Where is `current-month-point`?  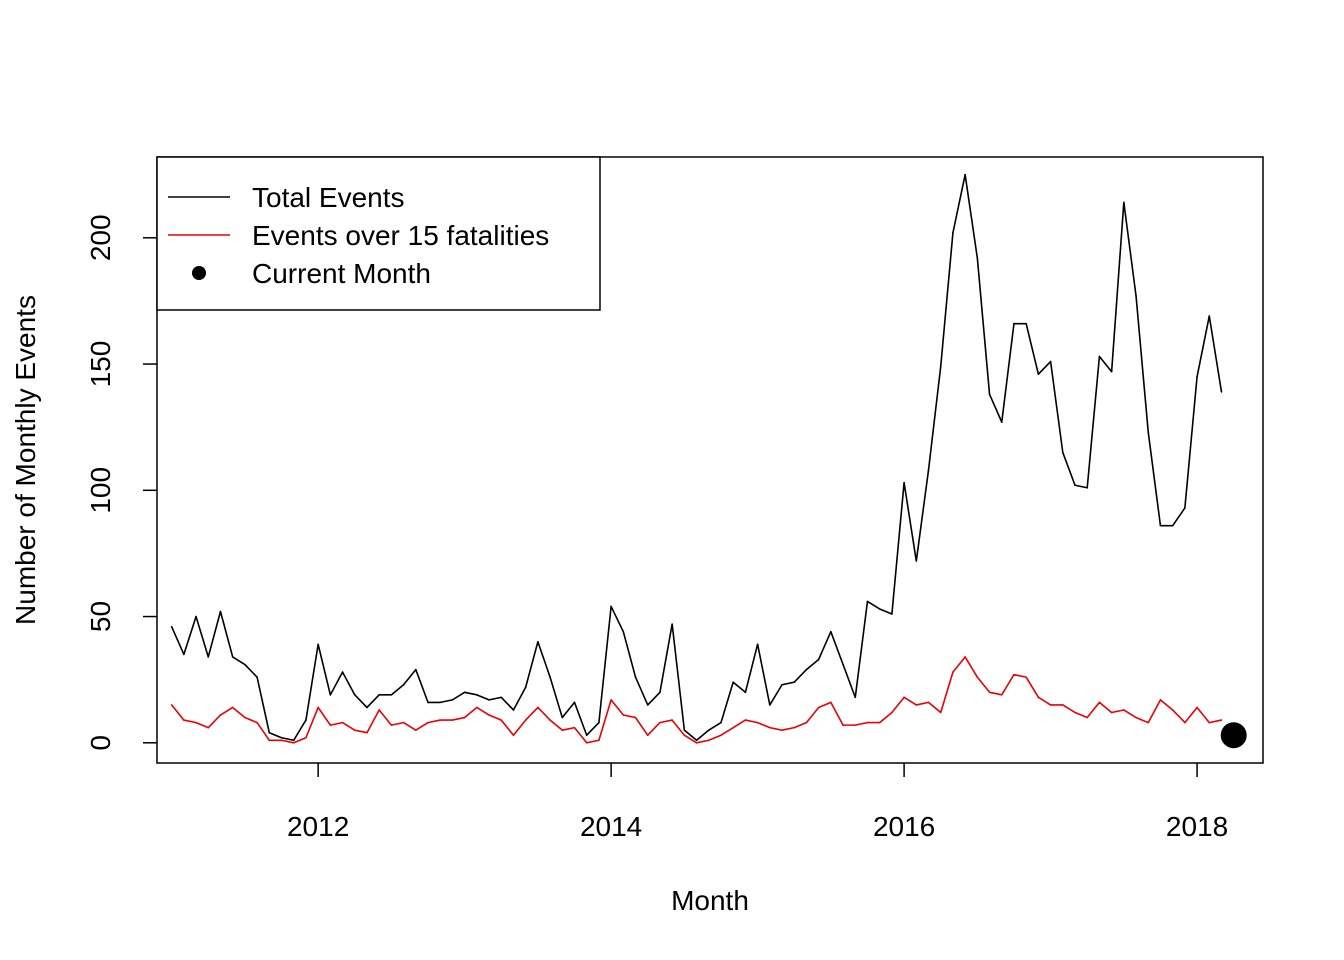 current-month-point is located at coordinates (1234, 735).